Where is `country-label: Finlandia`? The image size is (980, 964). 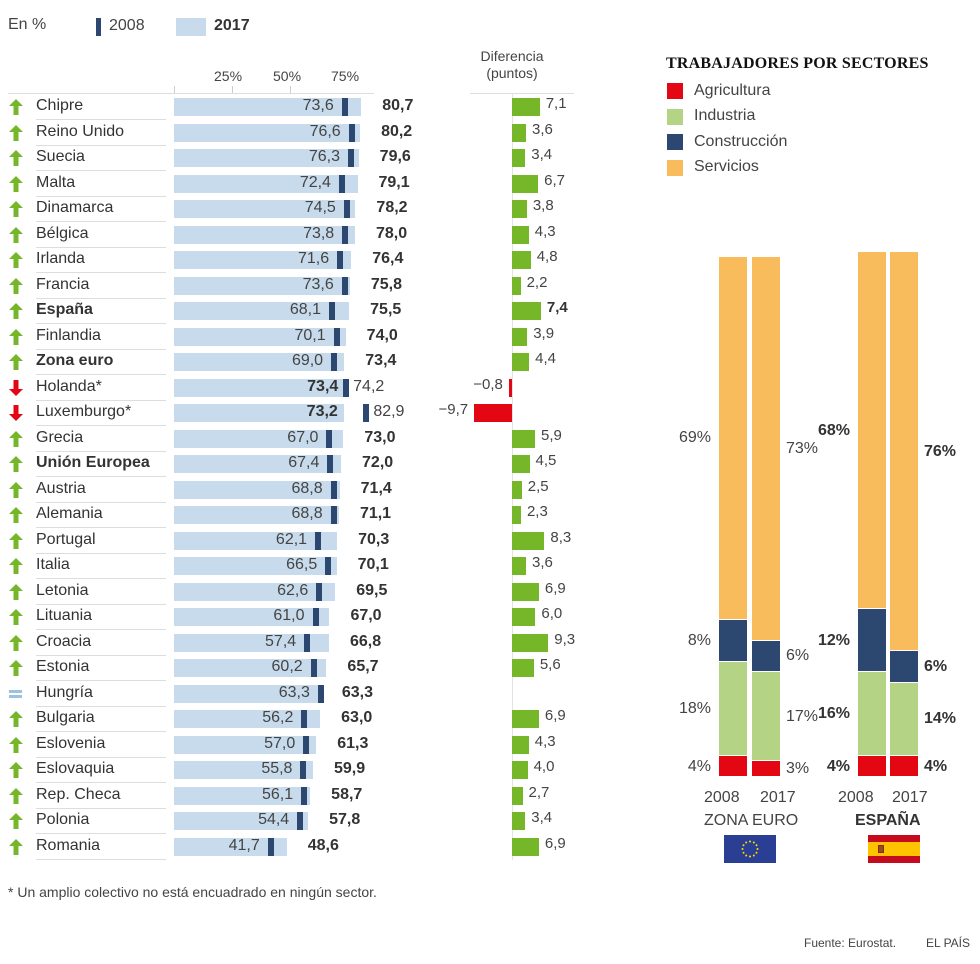
country-label: Finlandia is located at coordinates (68, 335).